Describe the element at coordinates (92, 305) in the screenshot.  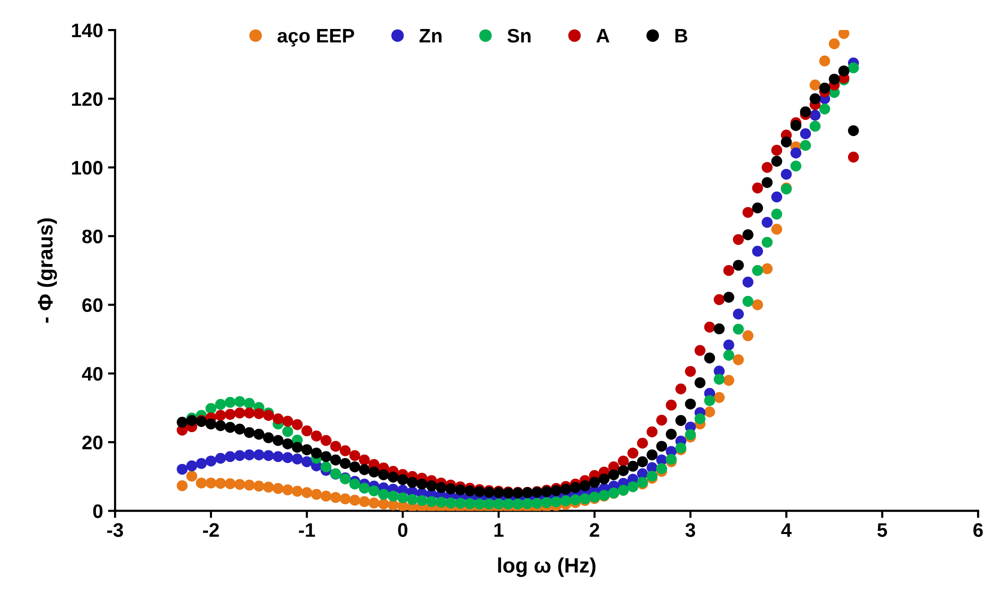
I see `y-tick-label: 60` at that location.